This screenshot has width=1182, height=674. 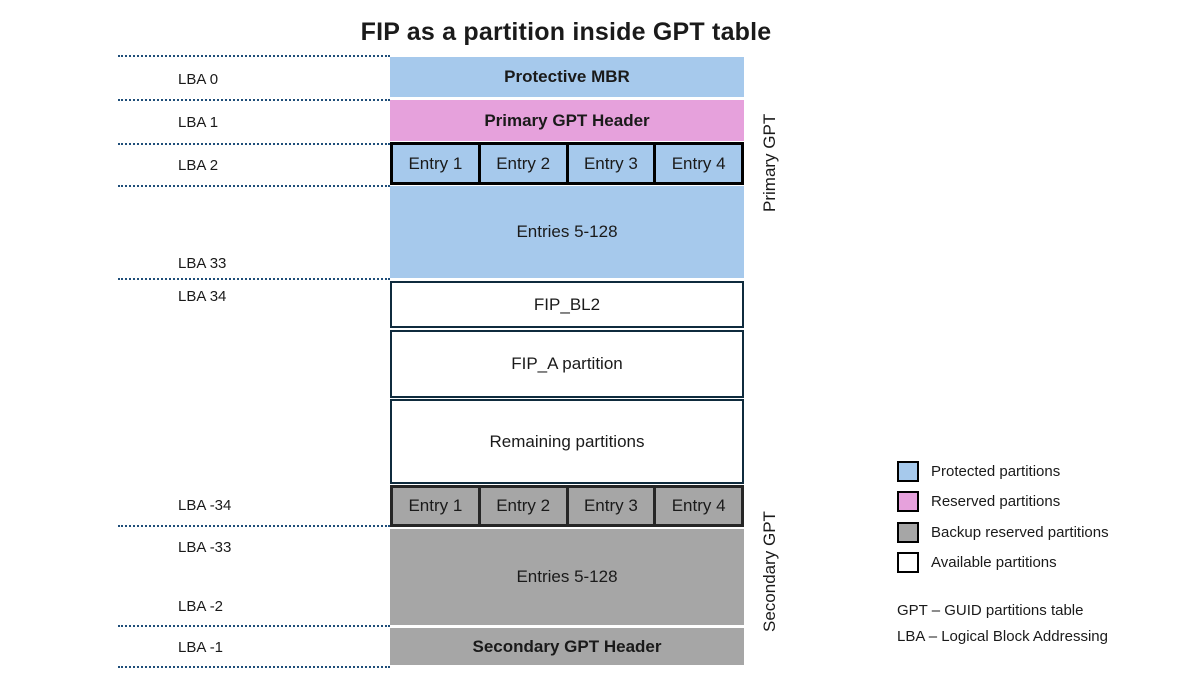 I want to click on primary-gpt-header-box: Primary GPT Header, so click(x=567, y=120).